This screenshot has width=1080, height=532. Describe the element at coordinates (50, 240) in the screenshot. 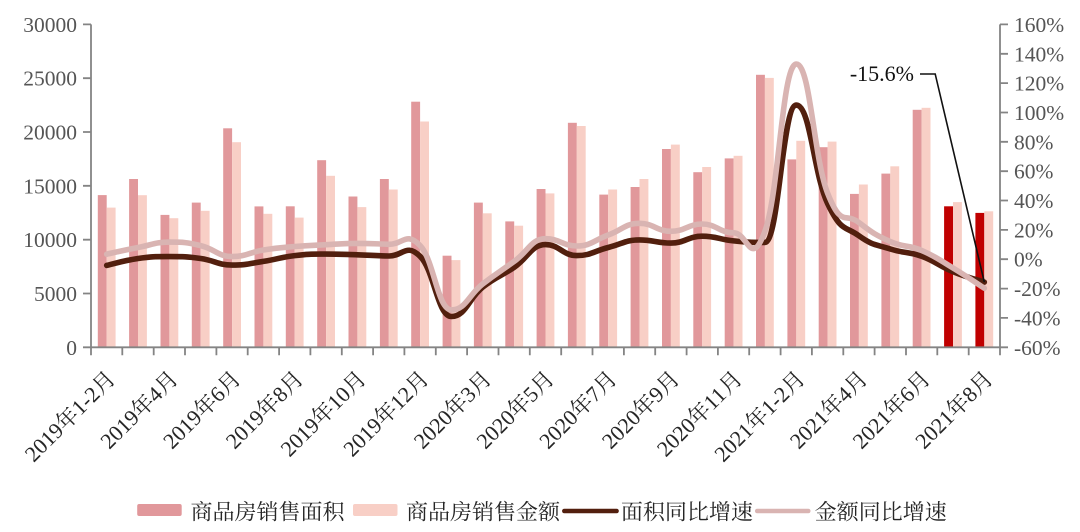

I see `svg-text: 10000` at that location.